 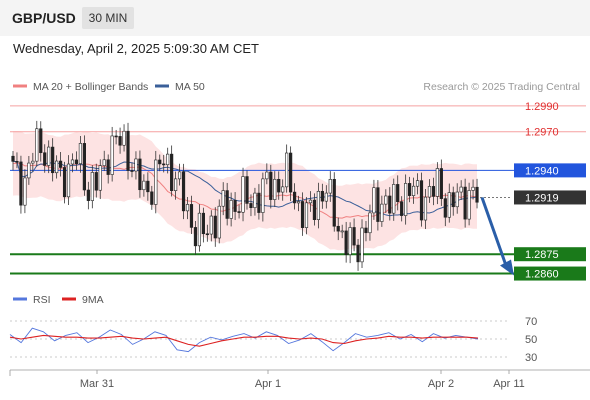 I want to click on level-tag-1.2875, so click(x=550, y=254).